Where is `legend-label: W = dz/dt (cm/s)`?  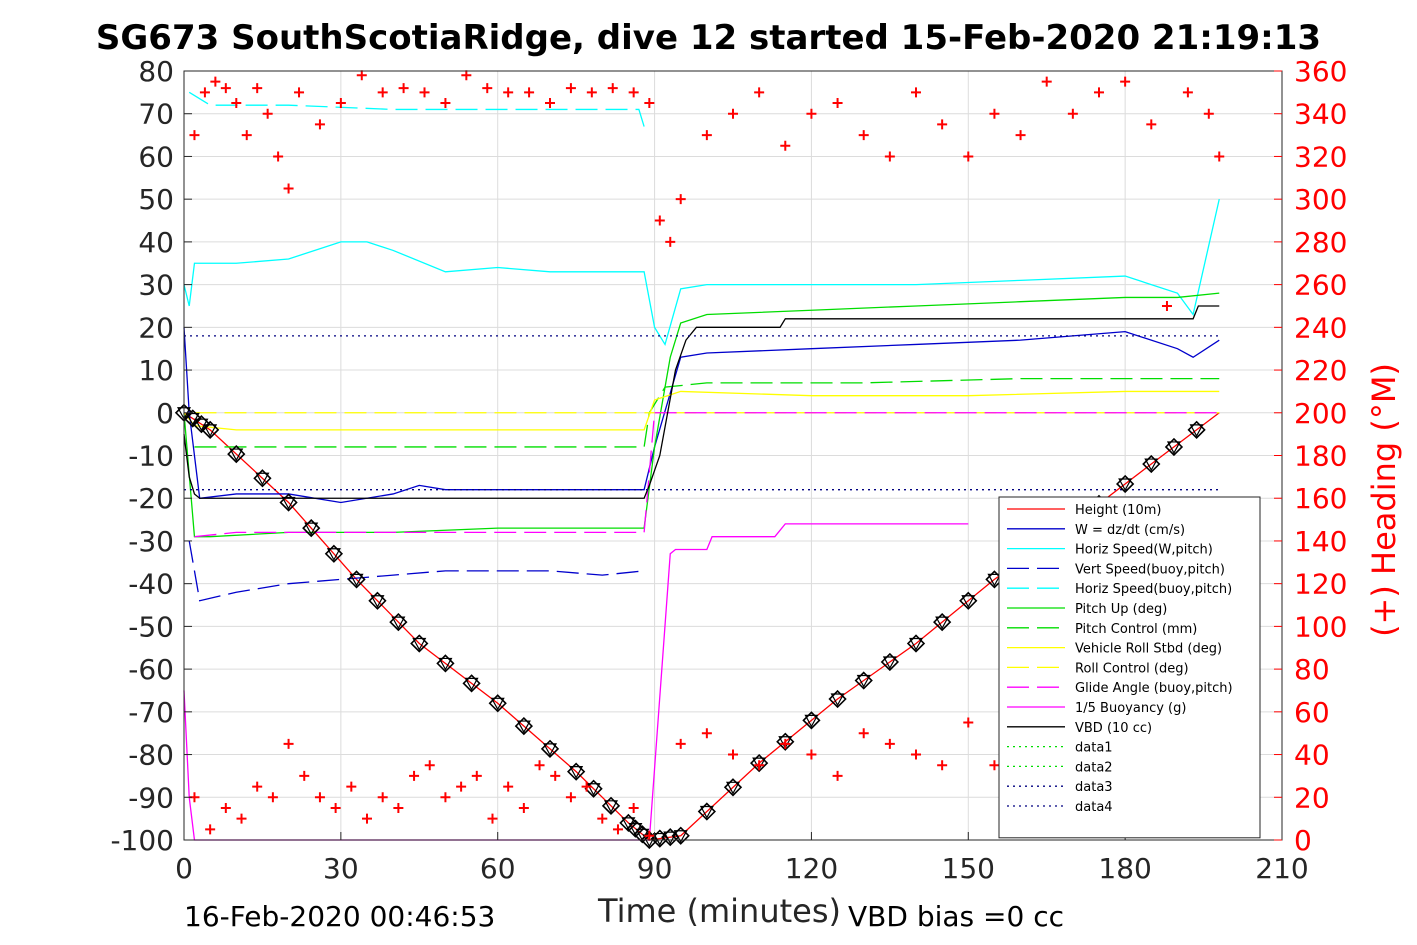
legend-label: W = dz/dt (cm/s) is located at coordinates (1130, 530).